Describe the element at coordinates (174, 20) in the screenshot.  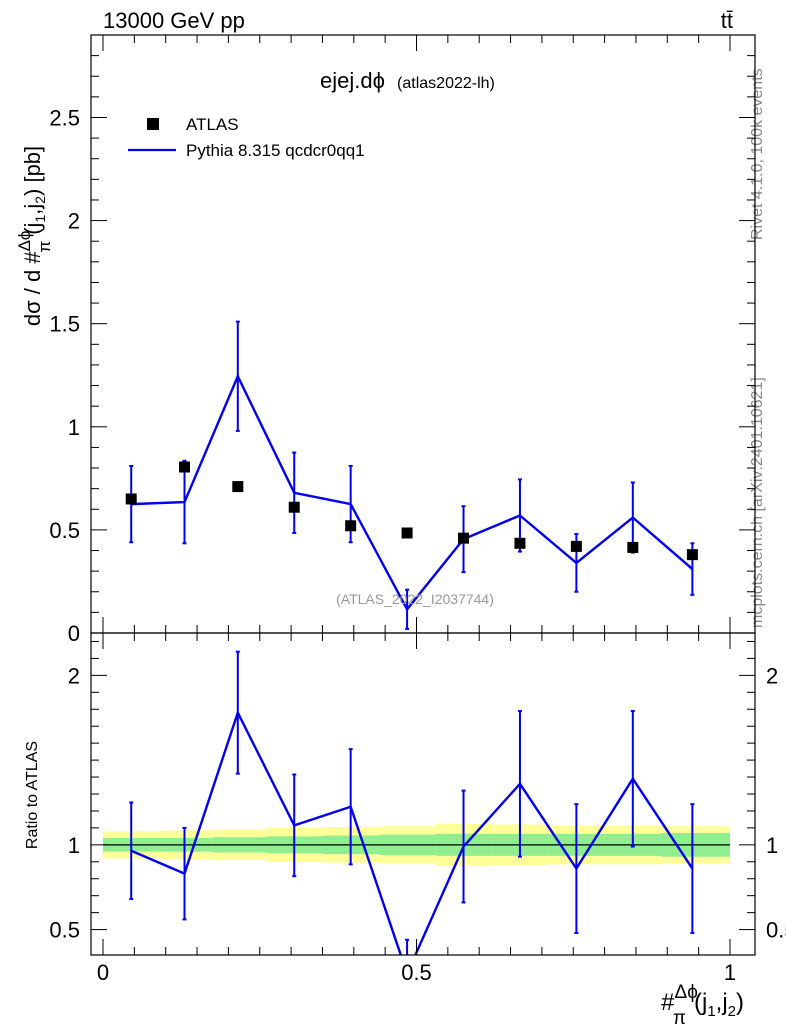
I see `header-energy-label: 13000 GeV pp` at that location.